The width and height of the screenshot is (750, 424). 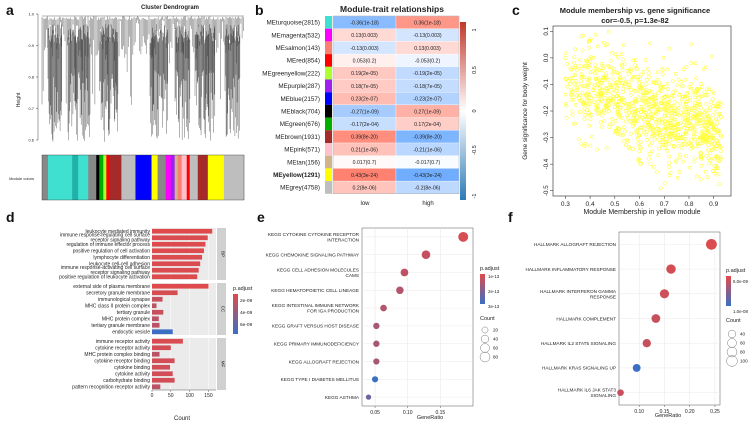 I want to click on panel-d-term-label: receptor signaling pathway, so click(x=121, y=273).